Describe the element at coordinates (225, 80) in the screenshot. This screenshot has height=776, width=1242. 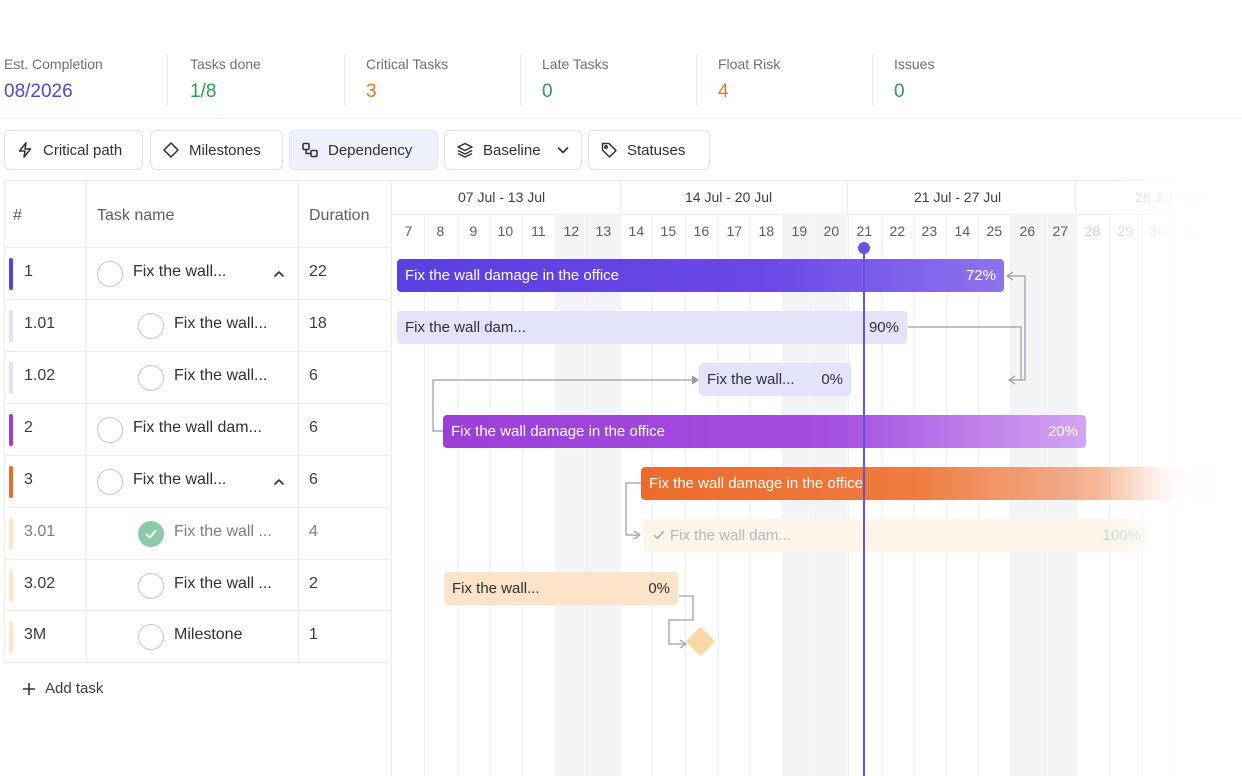
I see `stat-tasks-done: Tasks done 1/8` at that location.